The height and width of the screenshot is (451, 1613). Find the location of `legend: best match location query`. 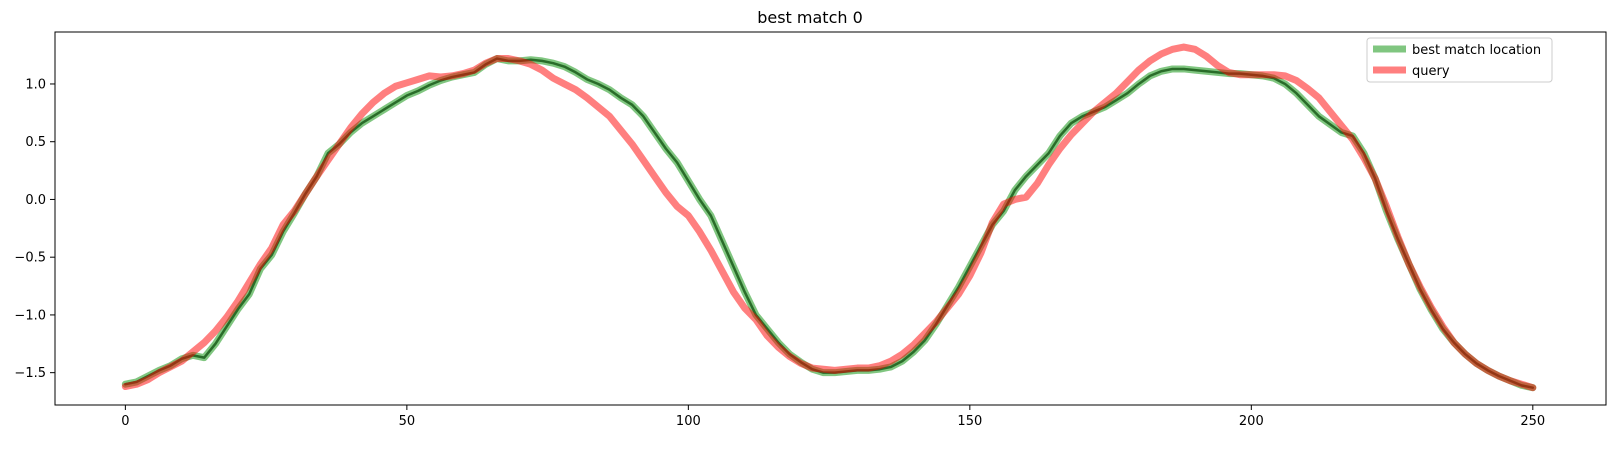

legend: best match location query is located at coordinates (1459, 60).